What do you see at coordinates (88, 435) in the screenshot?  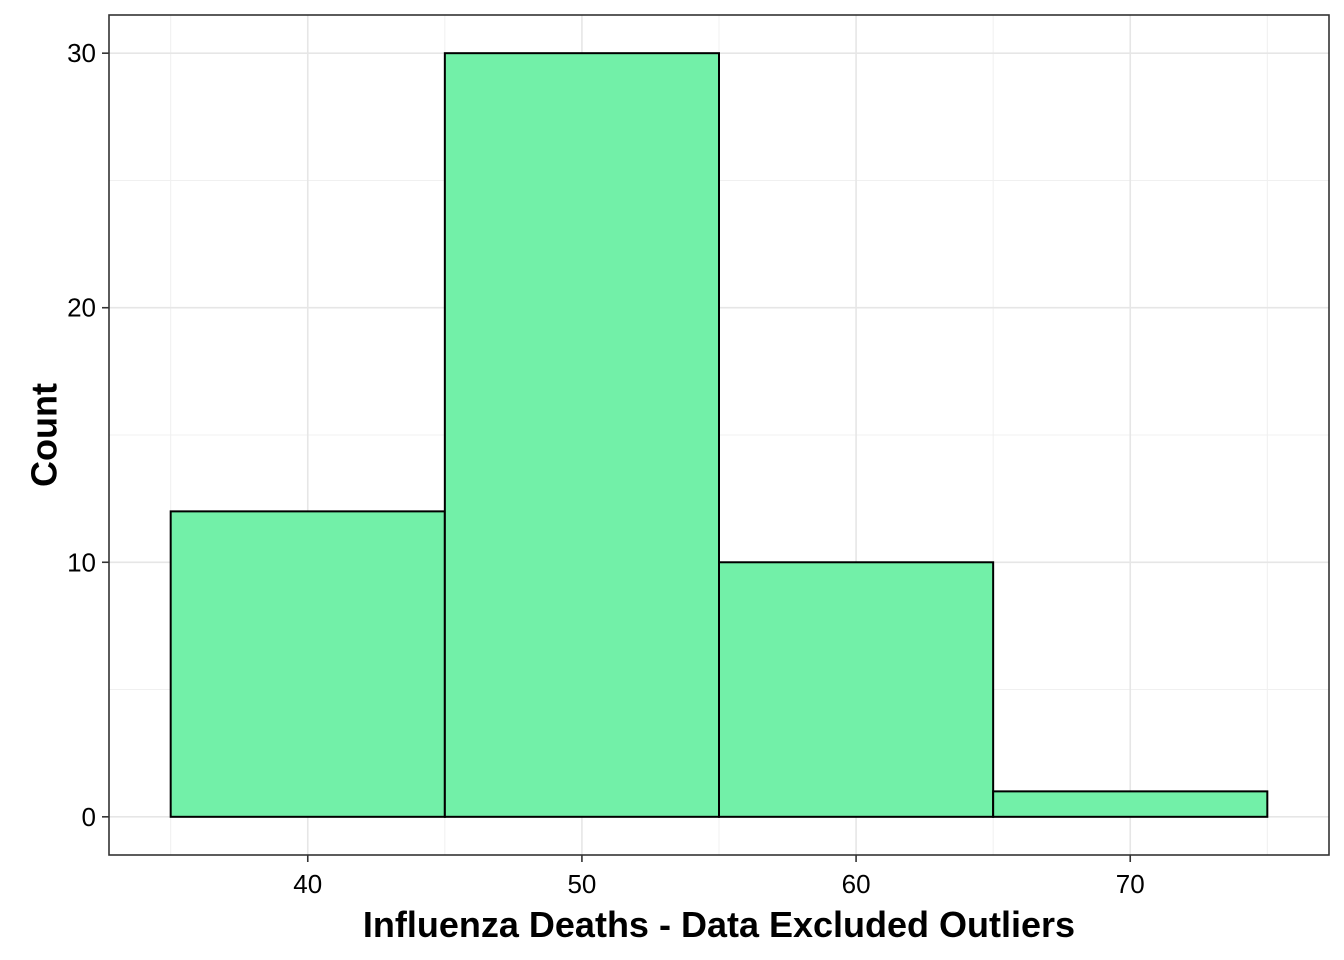 I see `y-axis-ticks: 0 10 20 30` at bounding box center [88, 435].